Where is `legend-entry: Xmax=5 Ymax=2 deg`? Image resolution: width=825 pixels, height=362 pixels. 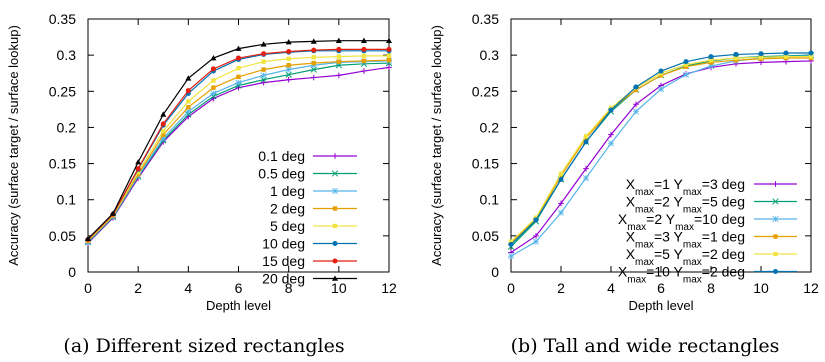 legend-entry: Xmax=5 Ymax=2 deg is located at coordinates (711, 257).